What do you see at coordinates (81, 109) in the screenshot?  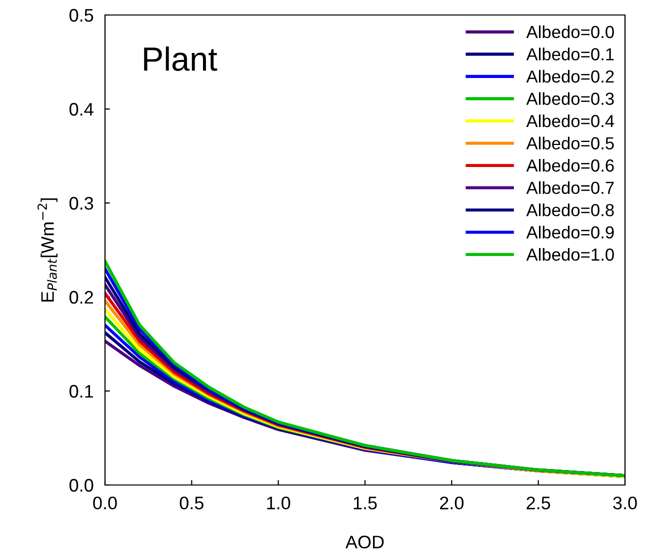 I see `y-tick-label: 0.4` at bounding box center [81, 109].